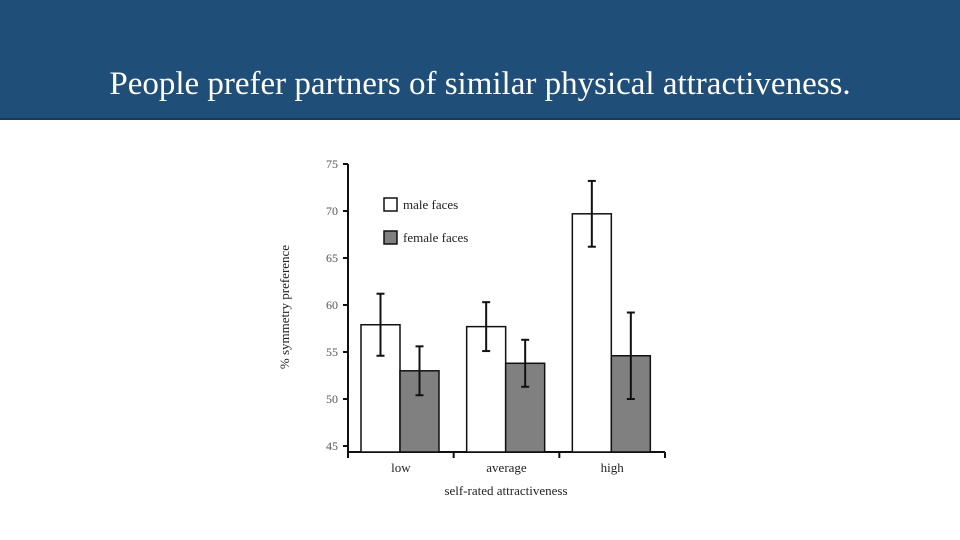  What do you see at coordinates (332, 399) in the screenshot?
I see `y-tick-label: 50` at bounding box center [332, 399].